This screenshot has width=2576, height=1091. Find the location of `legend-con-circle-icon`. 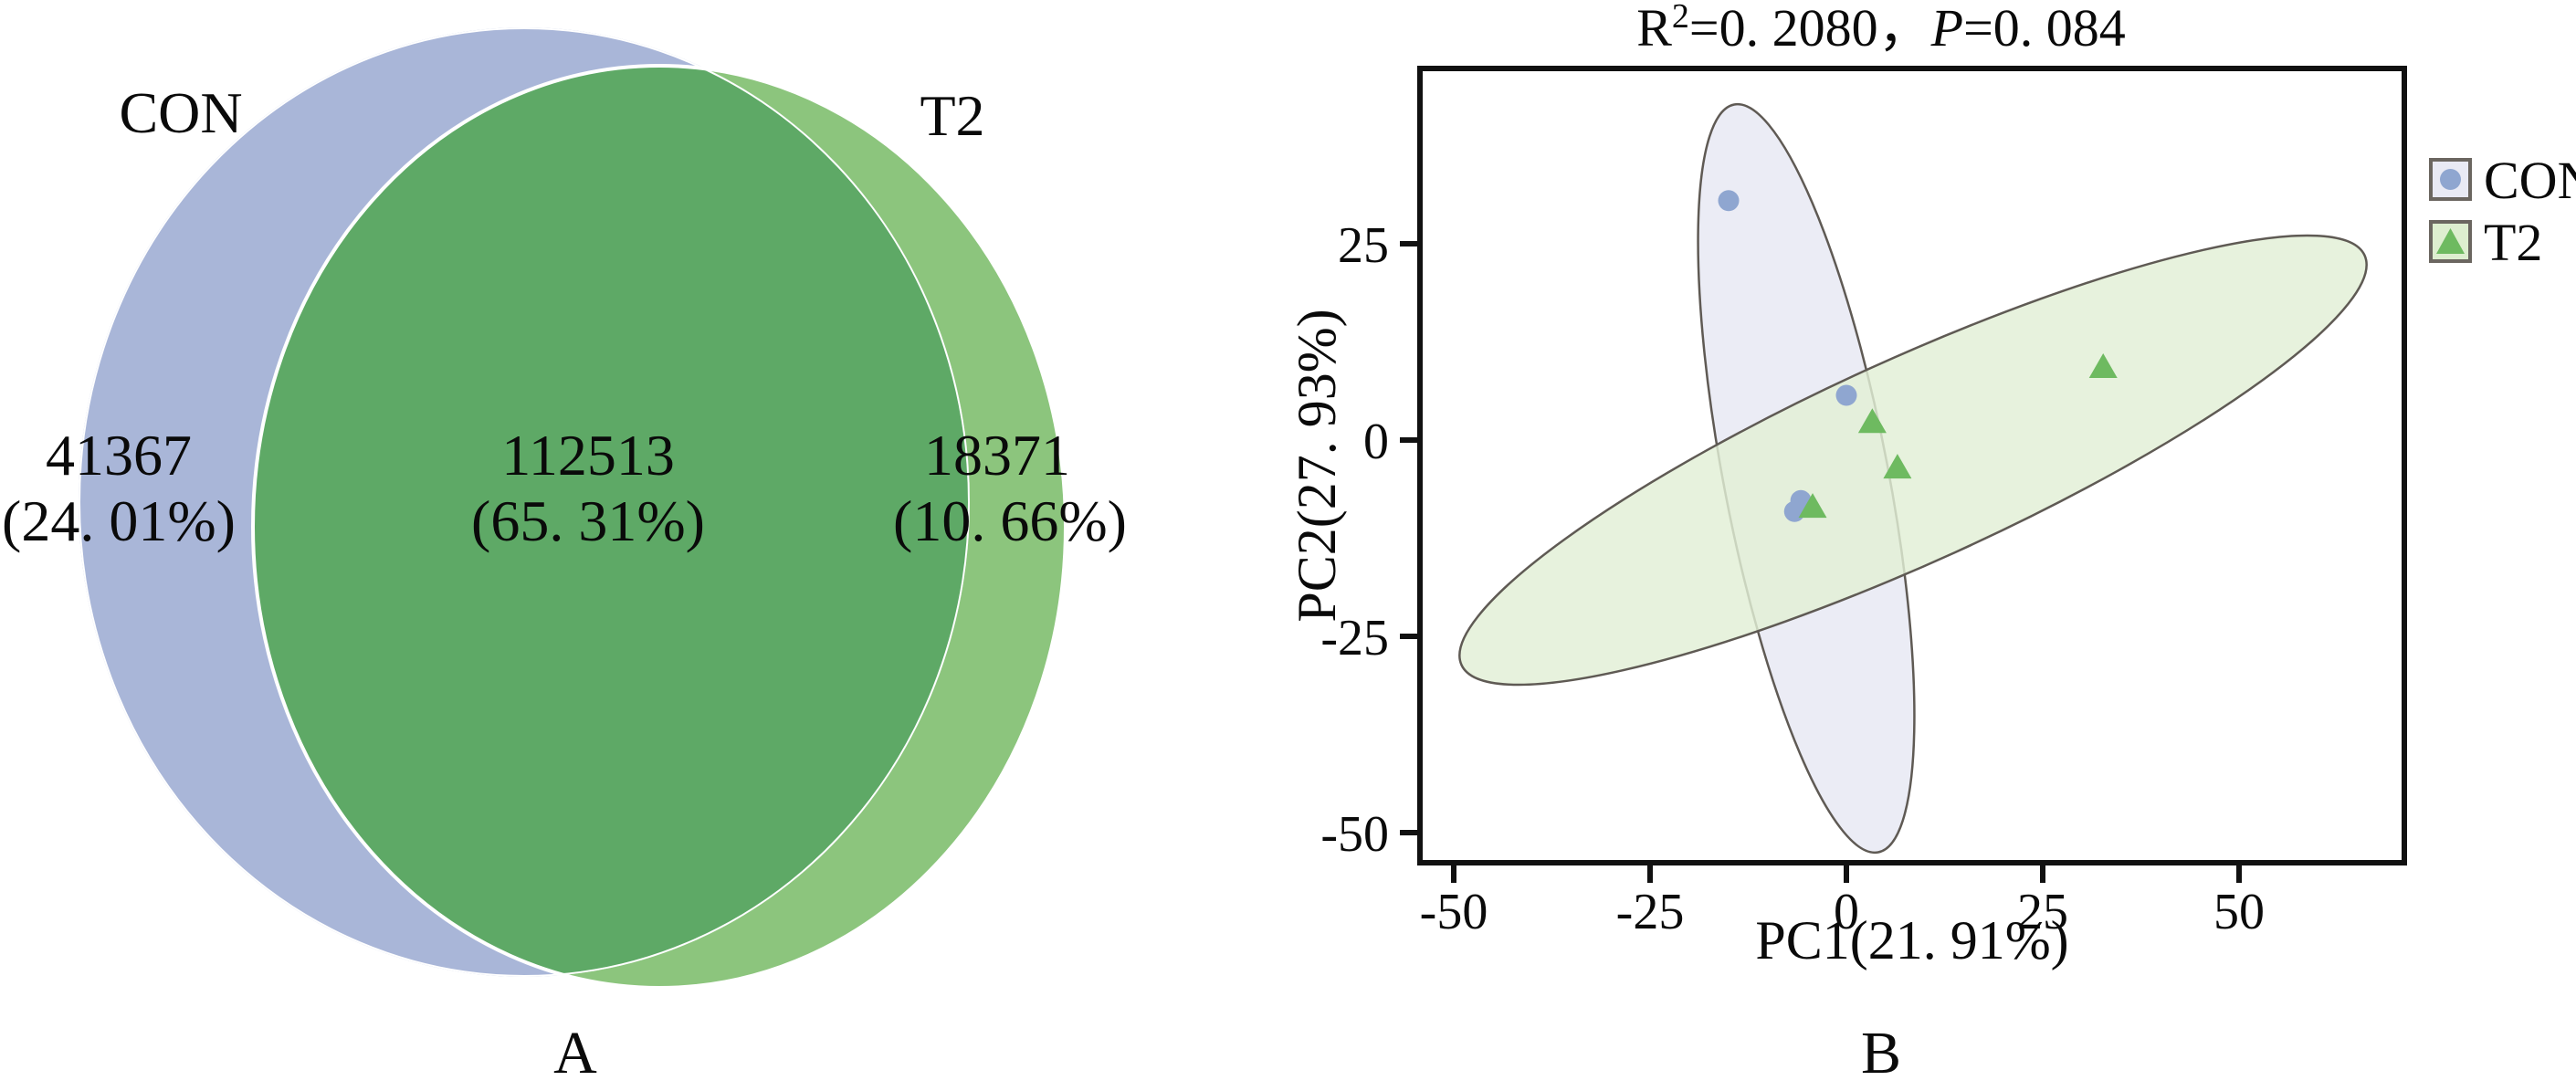

legend-con-circle-icon is located at coordinates (2450, 179).